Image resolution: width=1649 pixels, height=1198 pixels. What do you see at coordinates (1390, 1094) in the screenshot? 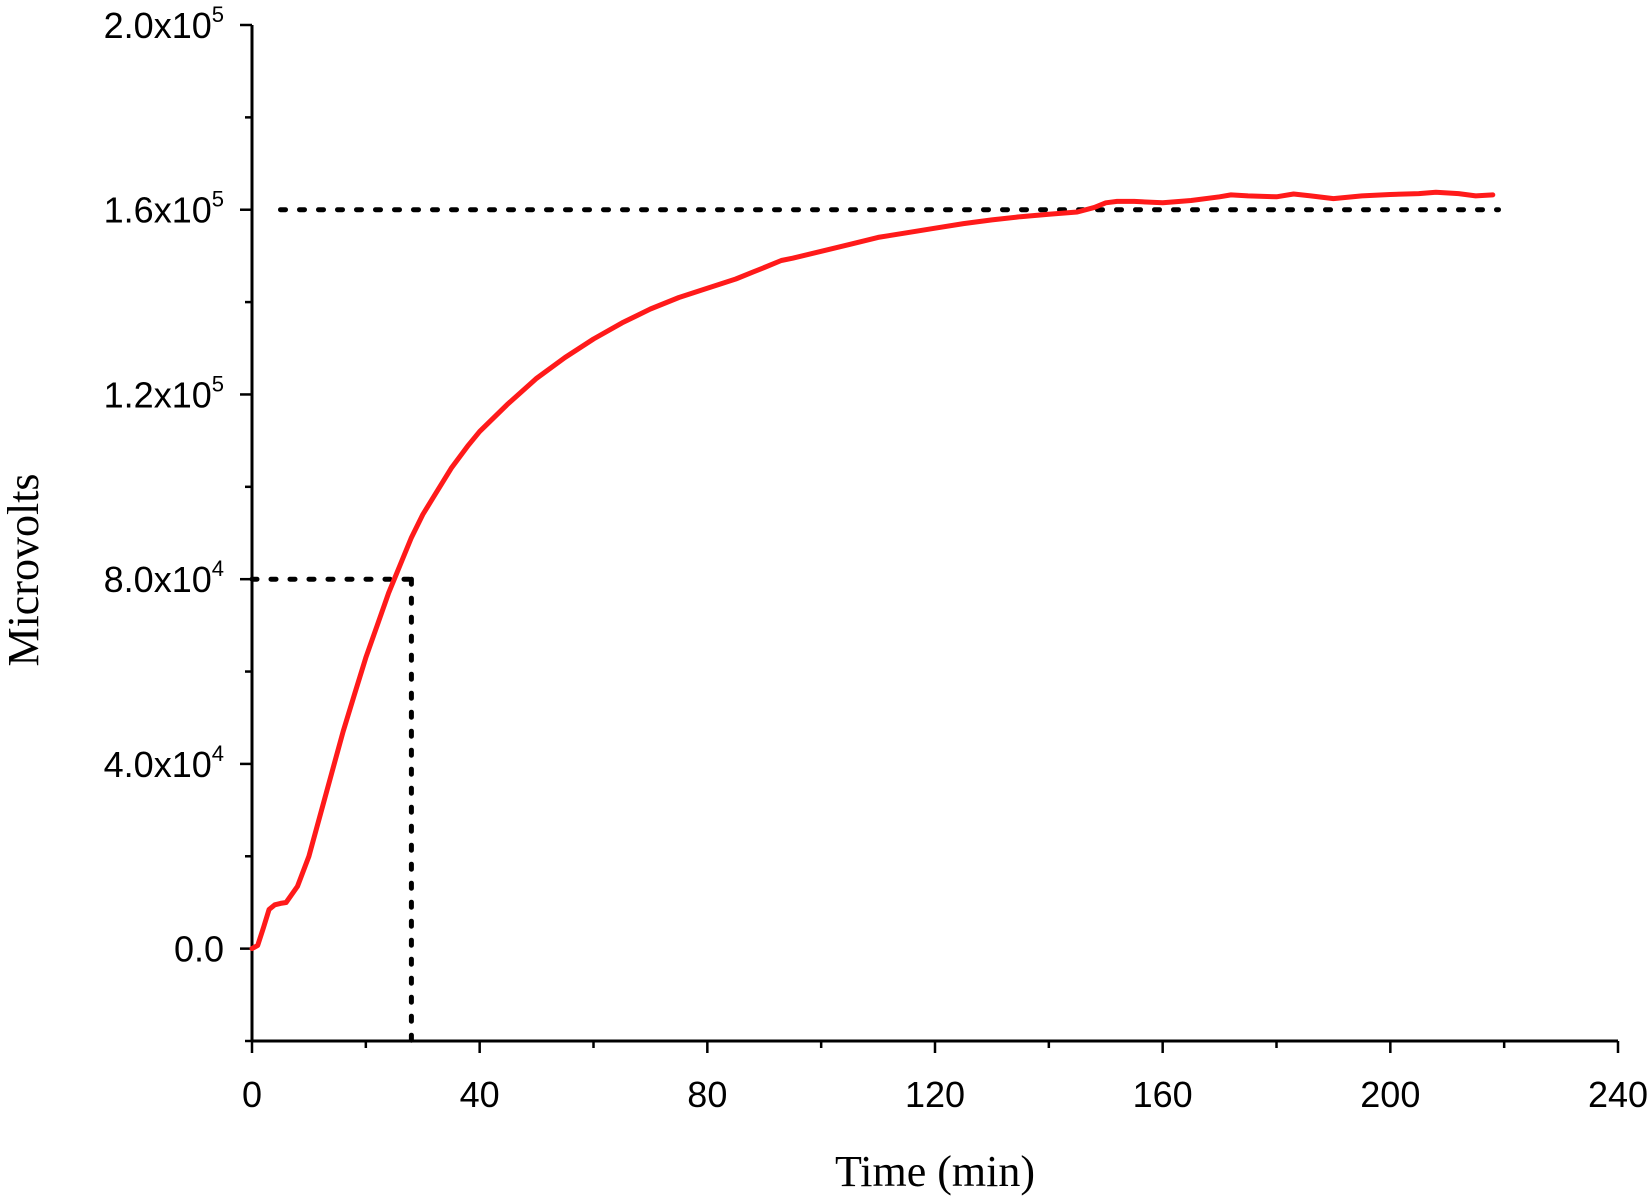
I see `x-tick-label: 200` at bounding box center [1390, 1094].